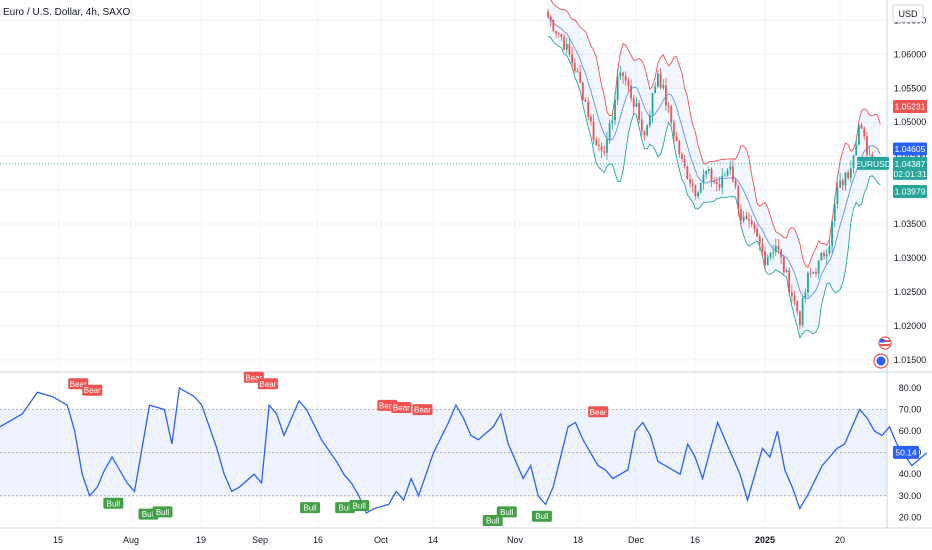  What do you see at coordinates (910, 164) in the screenshot?
I see `last-price-label: 1.04387` at bounding box center [910, 164].